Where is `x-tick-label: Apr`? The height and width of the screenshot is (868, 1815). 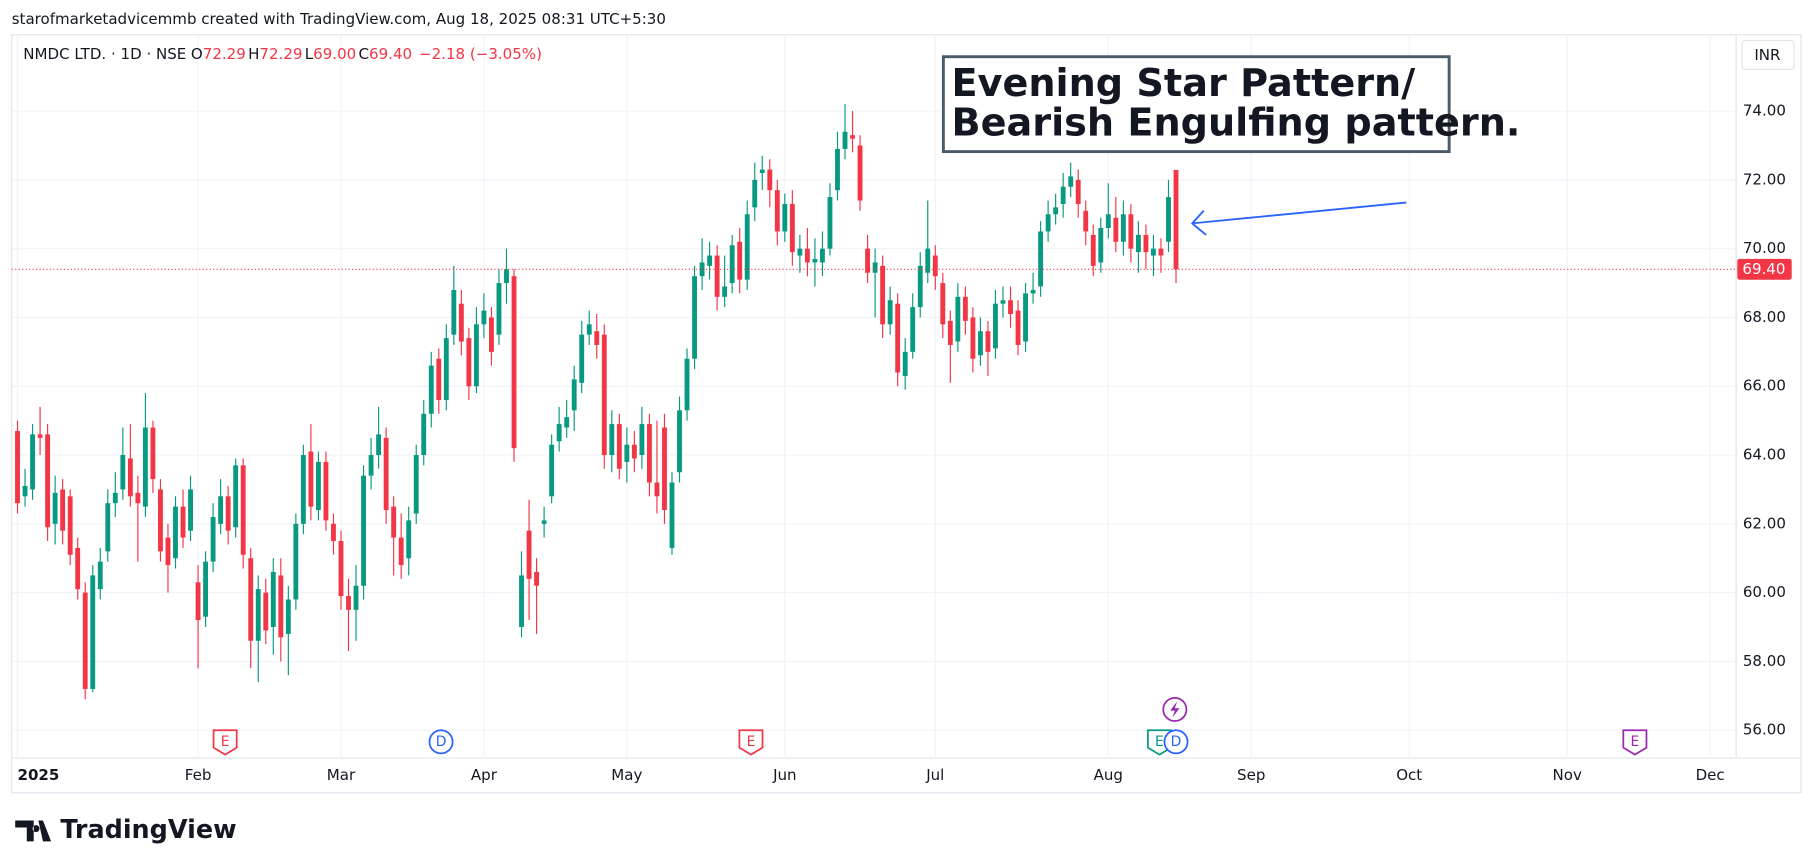
x-tick-label: Apr is located at coordinates (484, 775).